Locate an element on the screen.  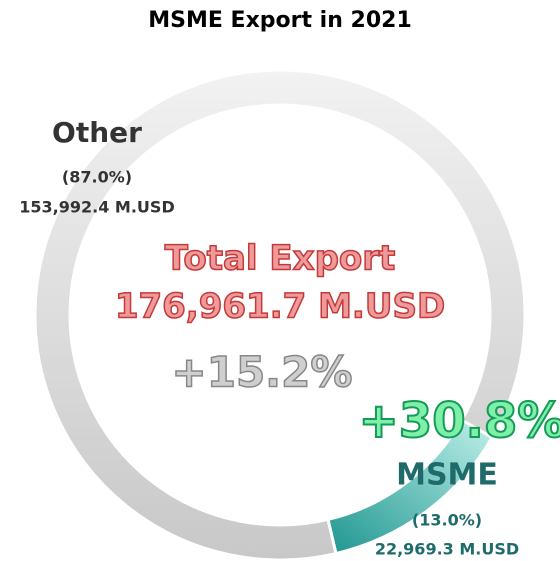
value-label: (87.0%) is located at coordinates (97, 177).